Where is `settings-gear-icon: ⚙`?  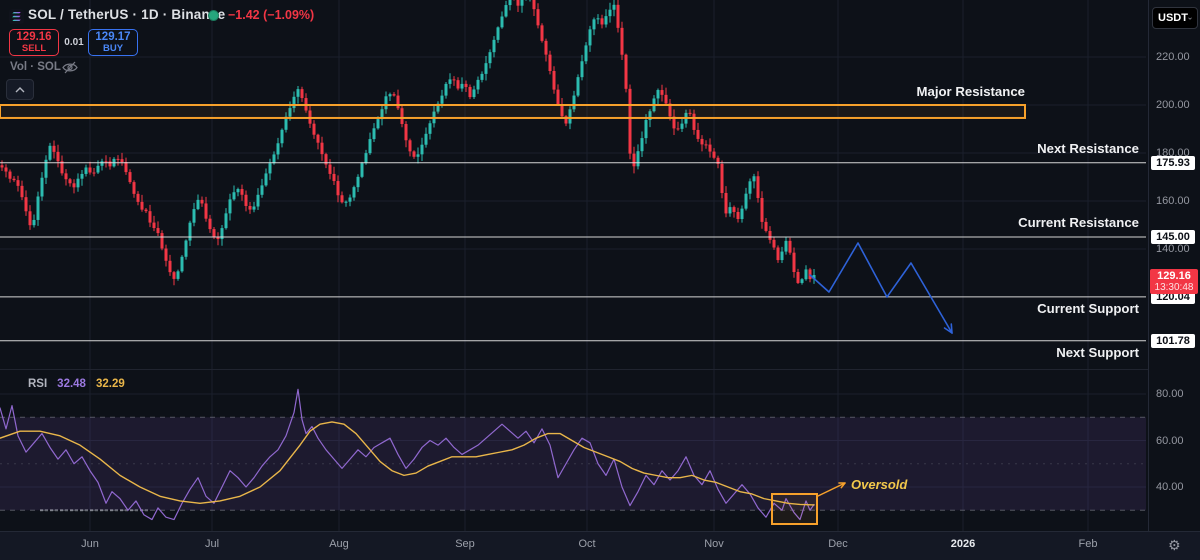
settings-gear-icon: ⚙ is located at coordinates (1174, 545).